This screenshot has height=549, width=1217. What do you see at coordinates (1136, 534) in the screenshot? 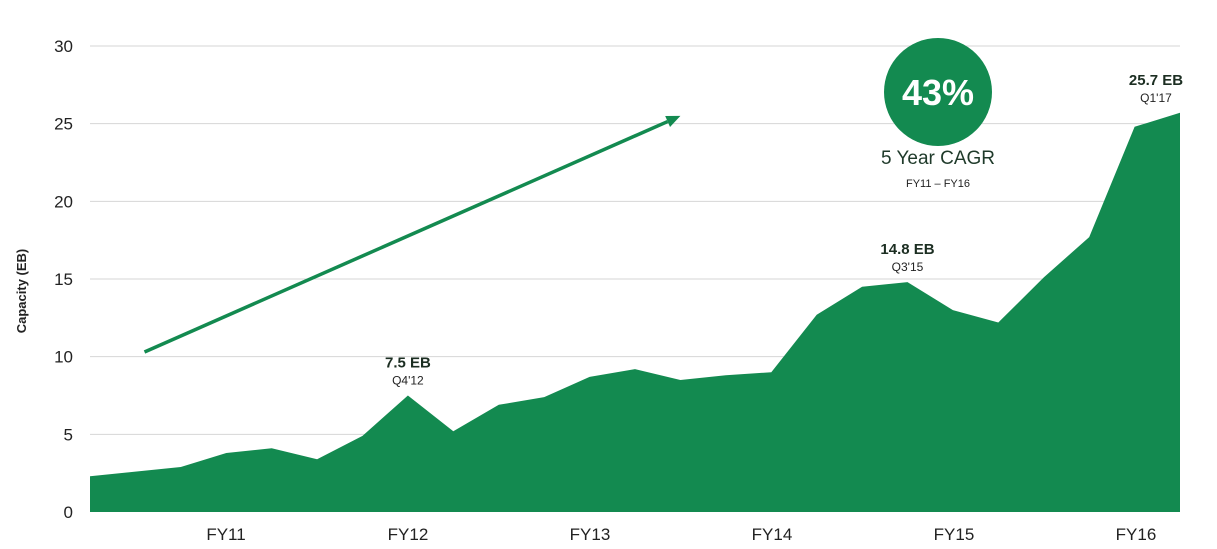
I see `x-tick-label: FY16` at bounding box center [1136, 534].